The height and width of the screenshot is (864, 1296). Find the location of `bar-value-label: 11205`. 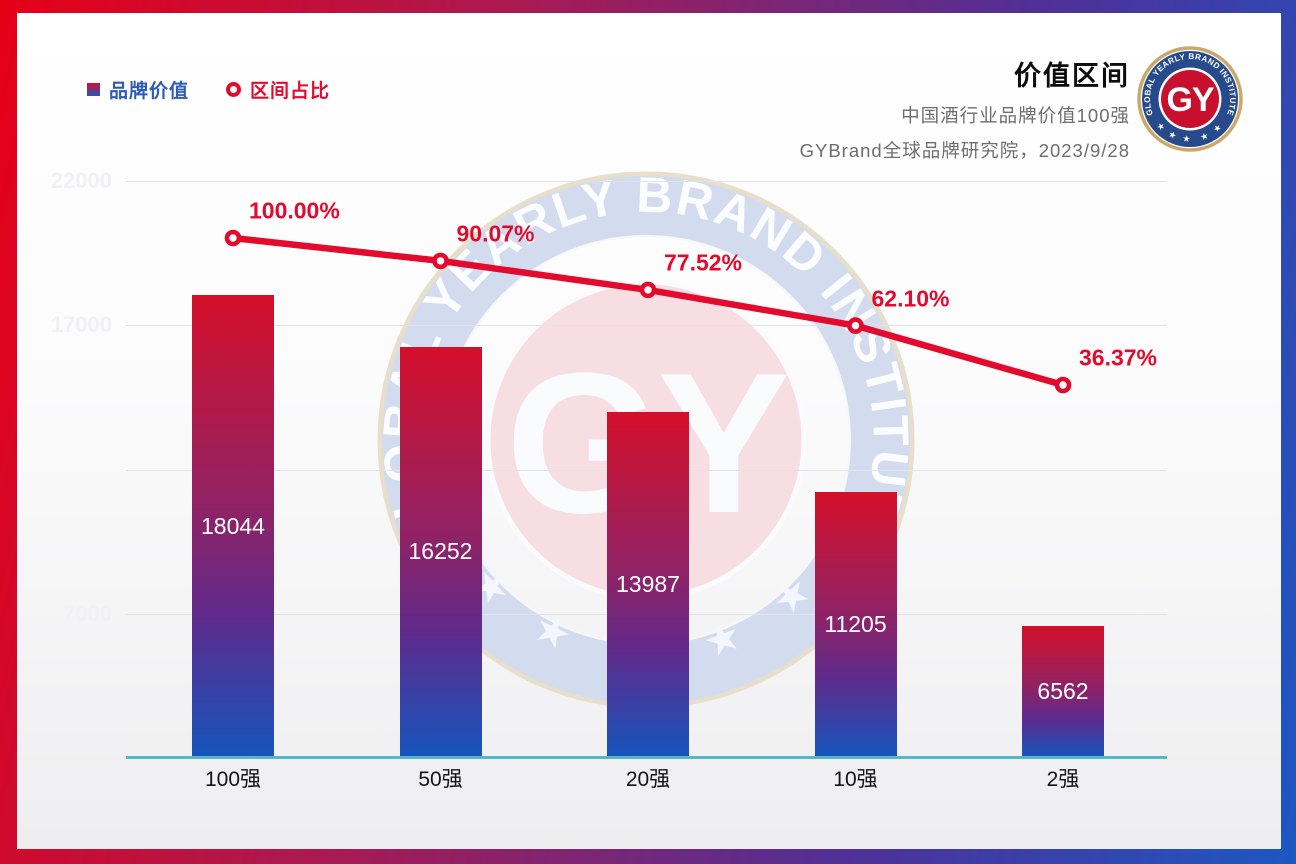

bar-value-label: 11205 is located at coordinates (855, 624).